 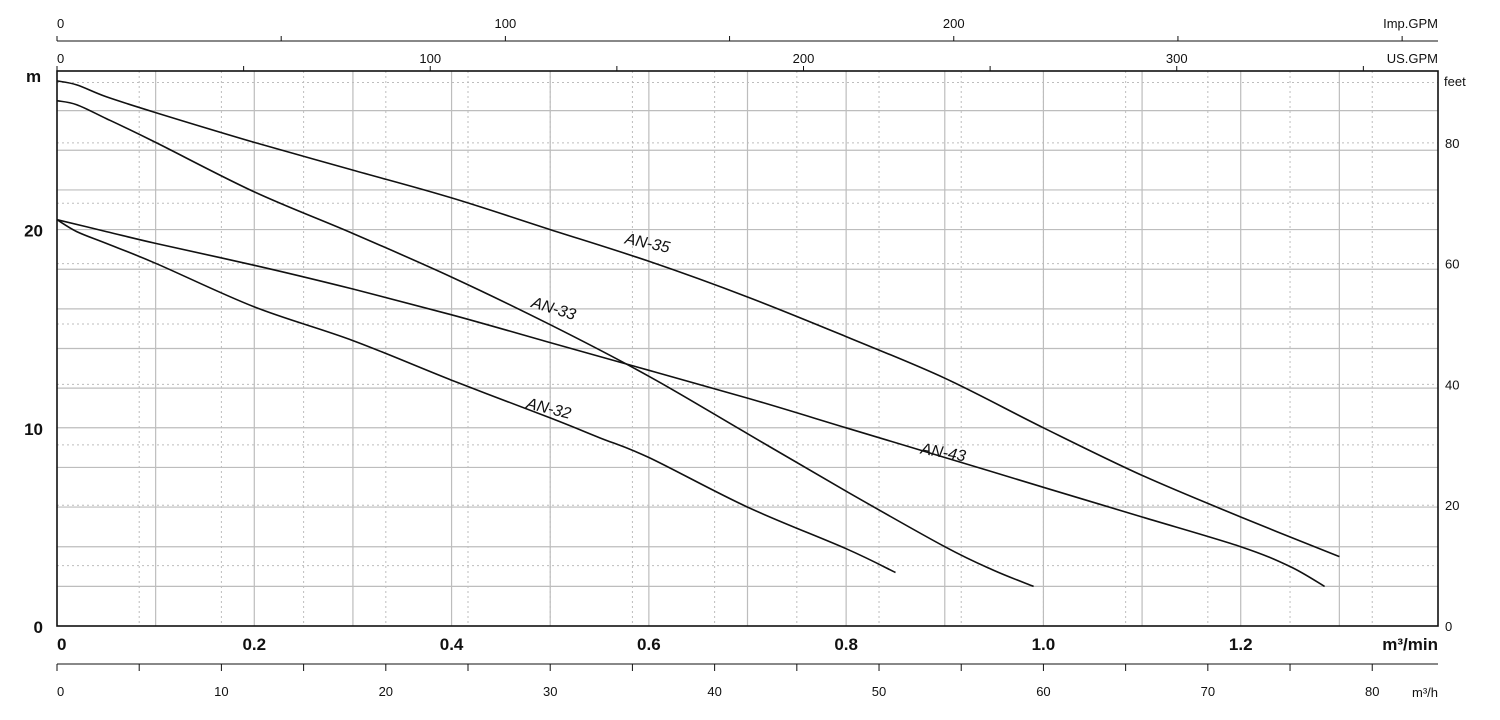 I want to click on y2-tick-label: 20, so click(x=1452, y=505).